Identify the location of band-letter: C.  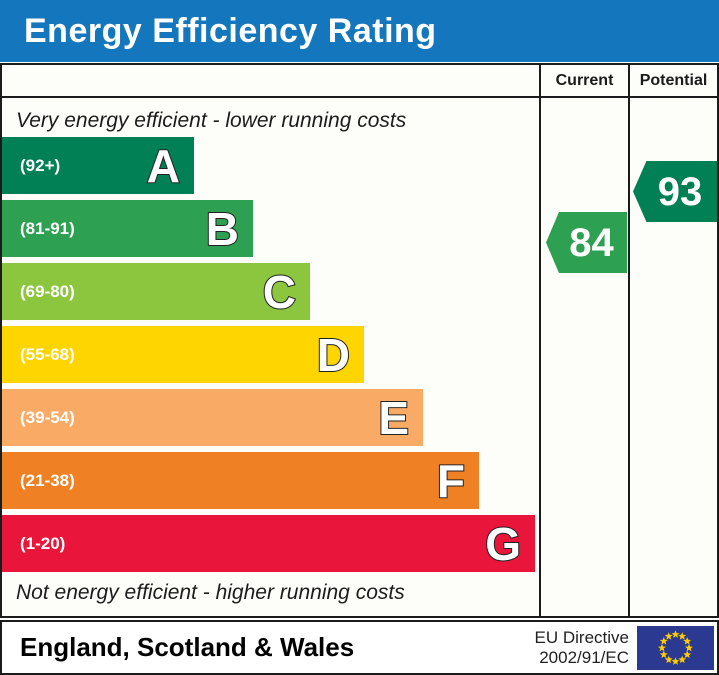
(279, 291).